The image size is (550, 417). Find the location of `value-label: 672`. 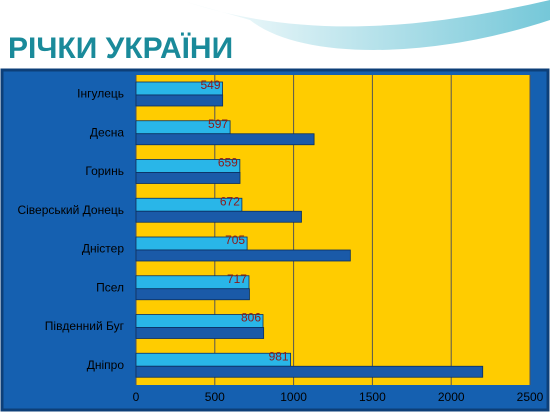

value-label: 672 is located at coordinates (230, 201).